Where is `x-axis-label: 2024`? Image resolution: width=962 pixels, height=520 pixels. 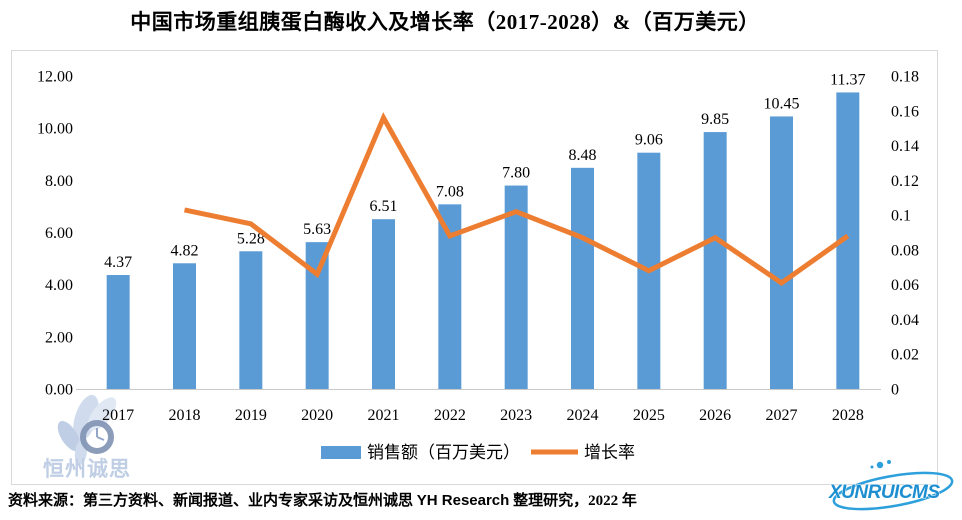 x-axis-label: 2024 is located at coordinates (583, 415).